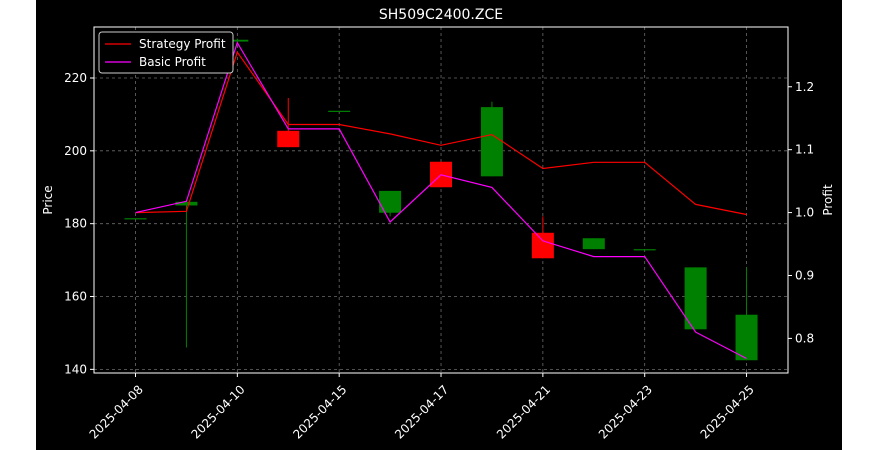 This screenshot has height=450, width=878. I want to click on y-tick-label-right: 1.0, so click(804, 213).